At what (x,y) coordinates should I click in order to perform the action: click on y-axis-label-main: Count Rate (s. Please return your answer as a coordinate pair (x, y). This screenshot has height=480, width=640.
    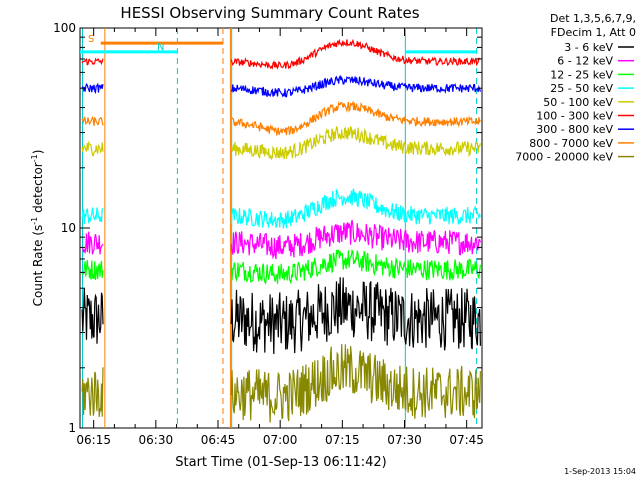
    Looking at the image, I should click on (38, 266).